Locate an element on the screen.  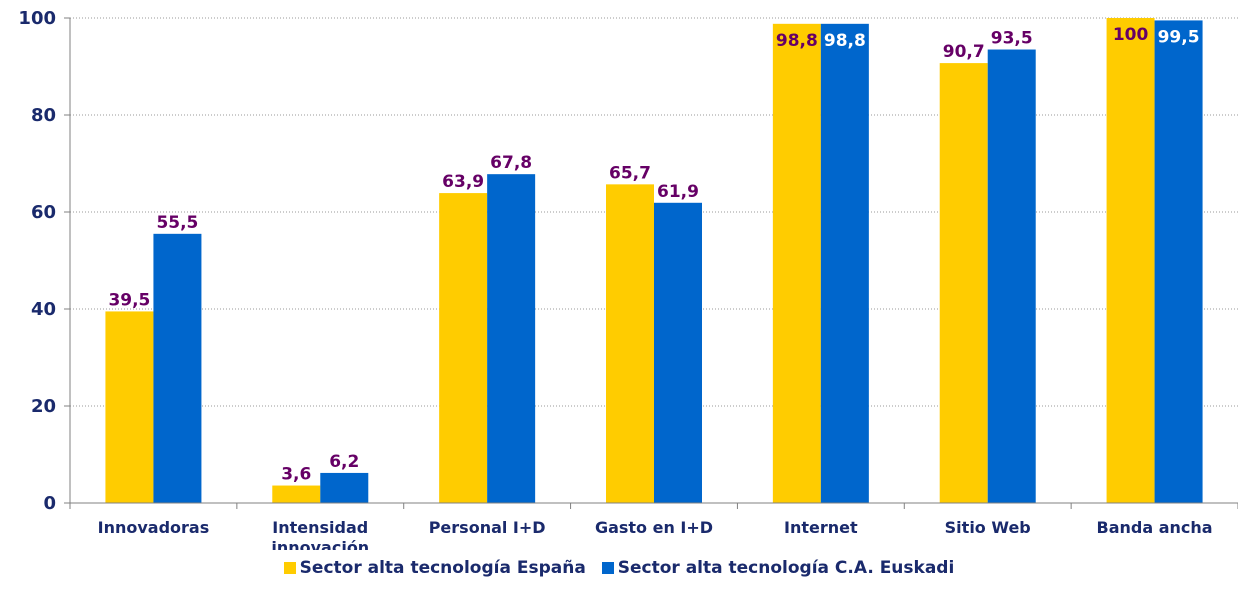
legend-item-euskadi: Sector alta tecnología C.A. Euskadi is located at coordinates (778, 568).